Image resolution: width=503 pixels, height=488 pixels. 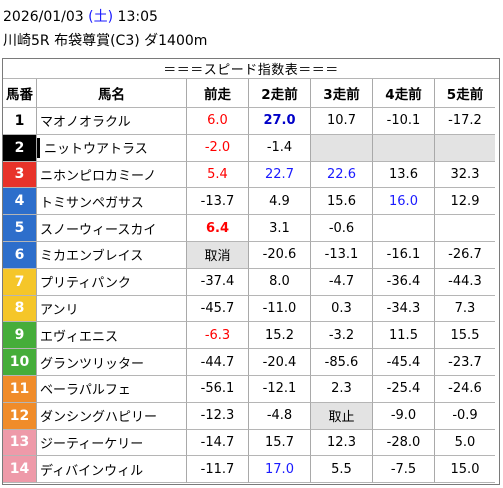 I want to click on speed-index-5back: 15.0, so click(x=465, y=470).